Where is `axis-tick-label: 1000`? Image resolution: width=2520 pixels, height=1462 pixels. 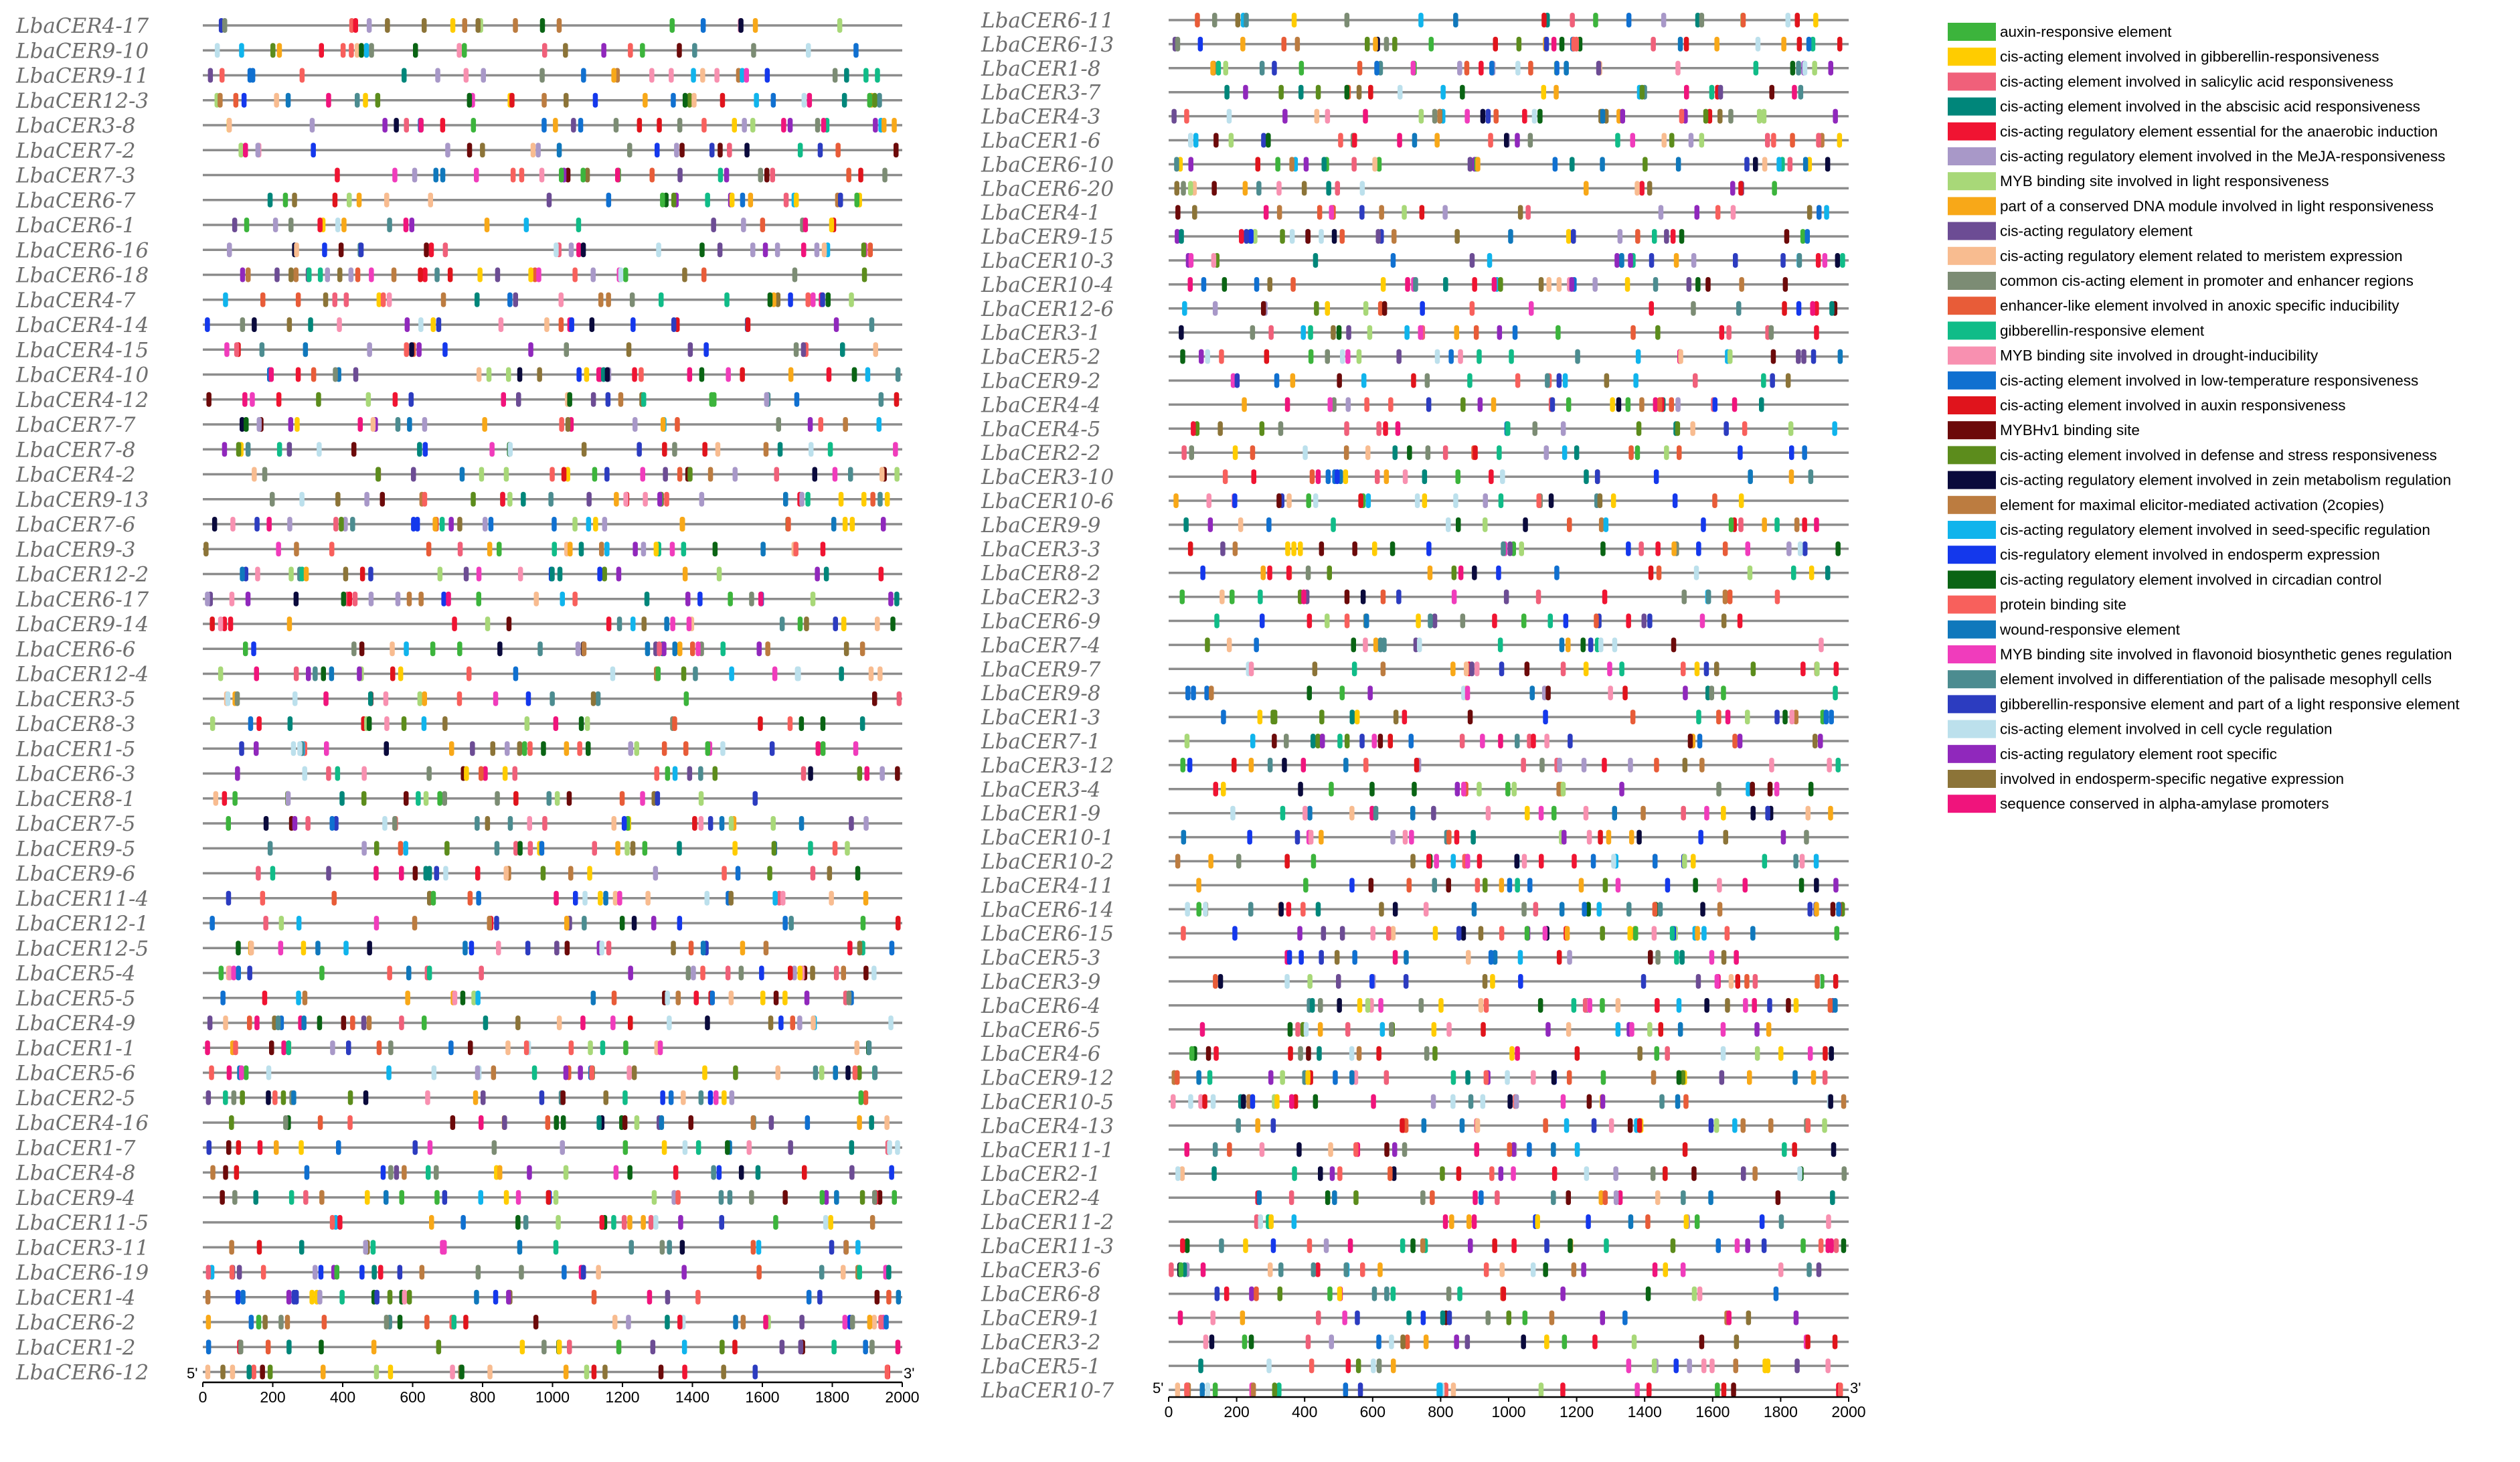
axis-tick-label: 1000 is located at coordinates (1508, 1411).